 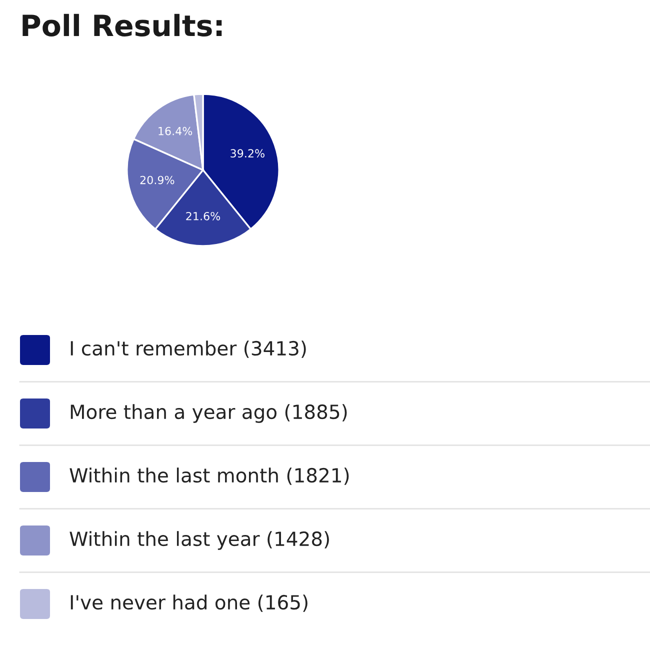 I want to click on legend-label: I can't remember (3413), so click(x=188, y=349).